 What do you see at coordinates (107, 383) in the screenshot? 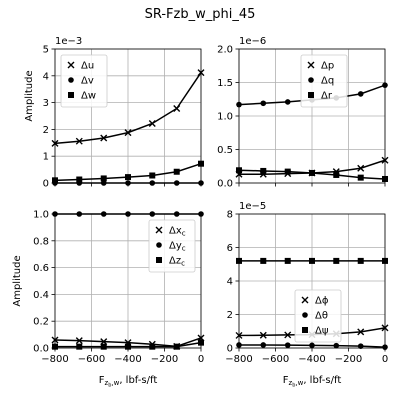
I see `subplot-3-xlabel-sub: z` at bounding box center [107, 383].